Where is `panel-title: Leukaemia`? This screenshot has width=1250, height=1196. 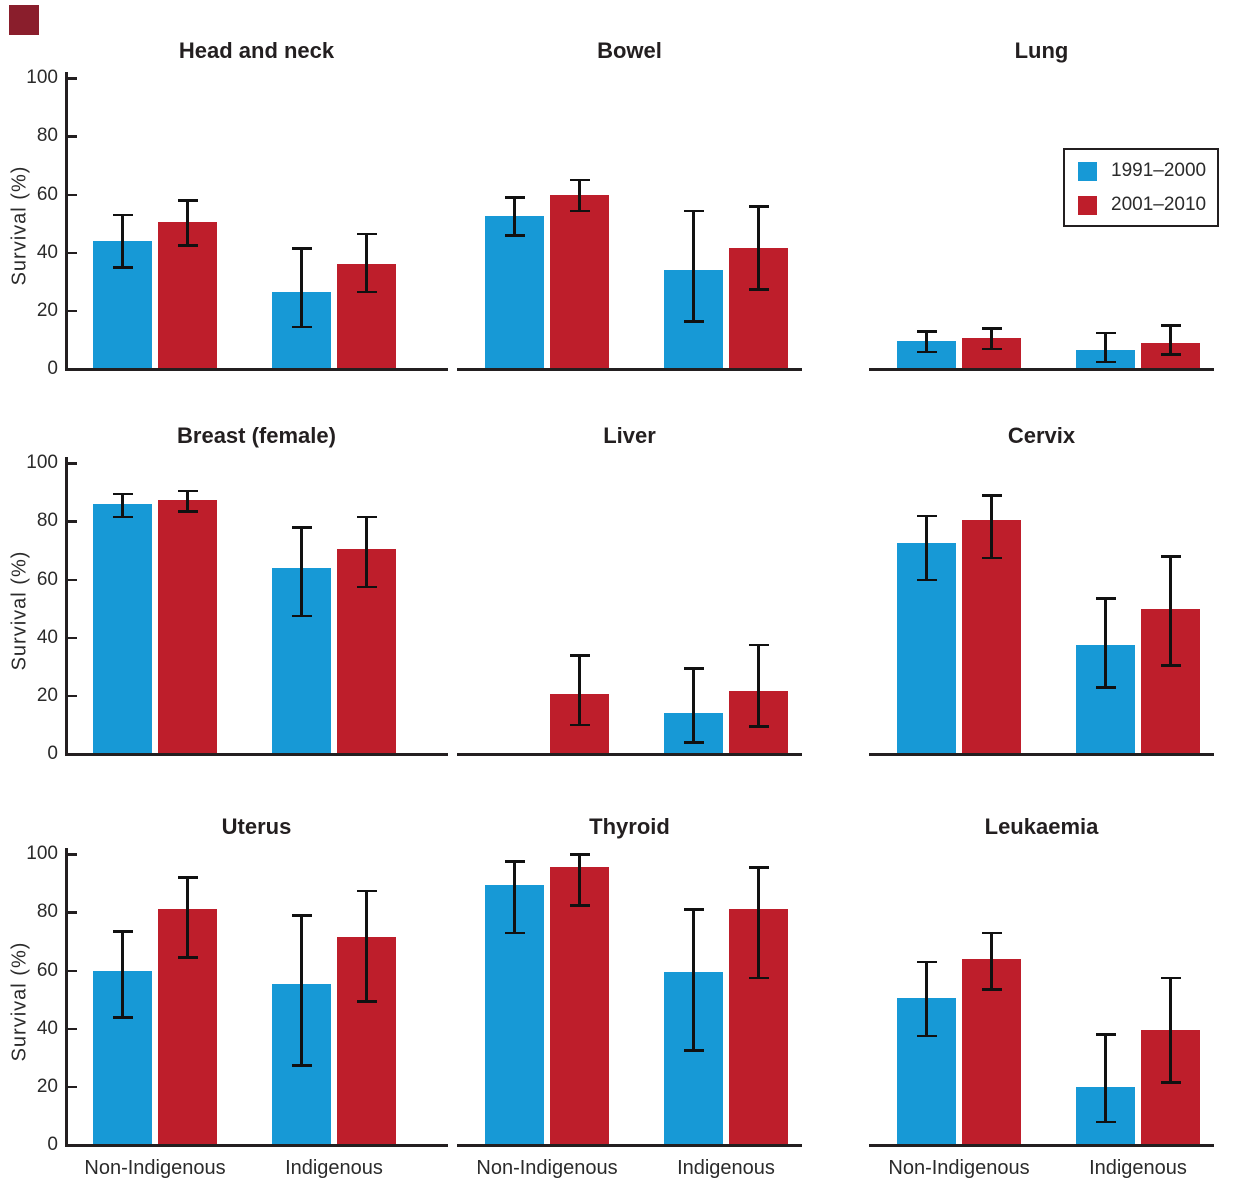 panel-title: Leukaemia is located at coordinates (1041, 826).